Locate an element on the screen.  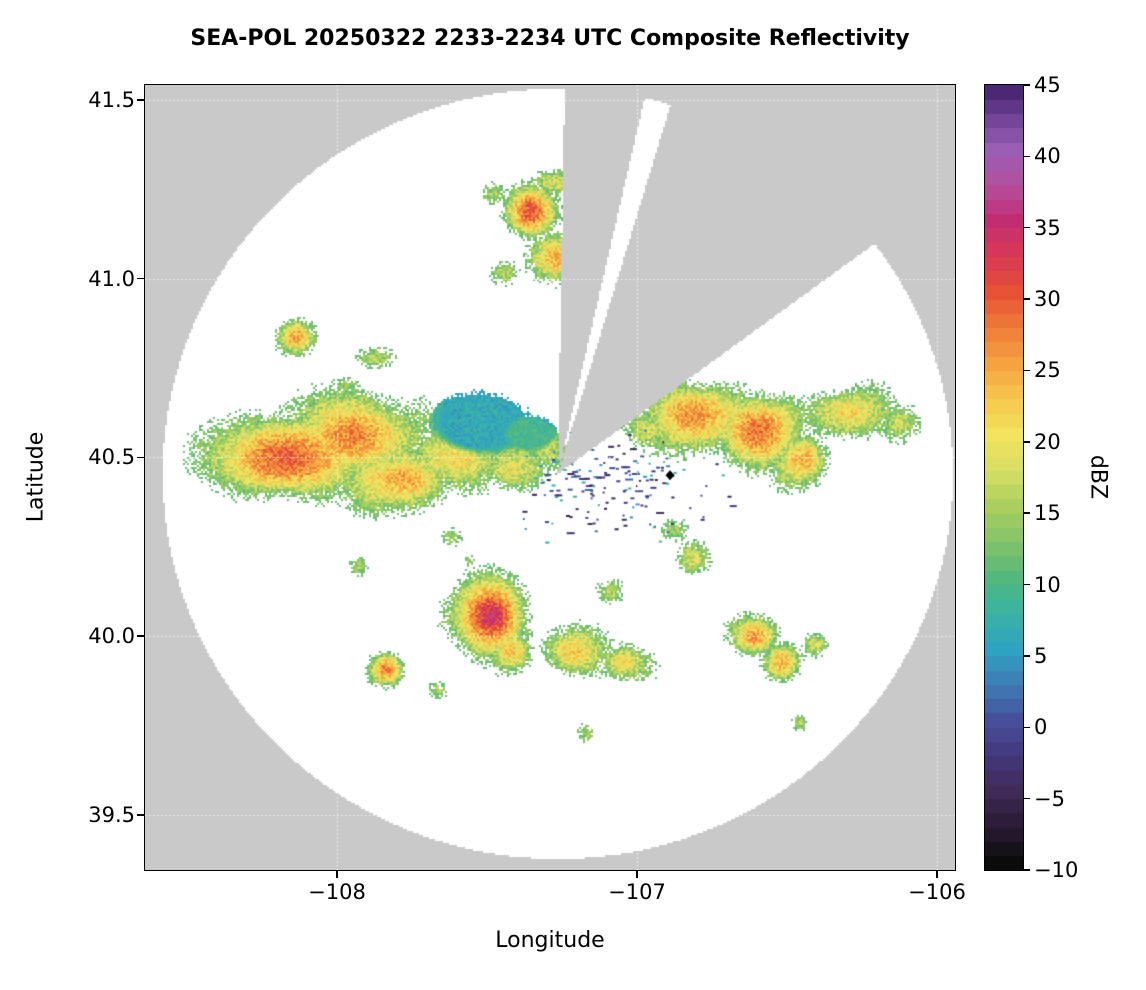
colorbar-tick-label: −10 is located at coordinates (1056, 870).